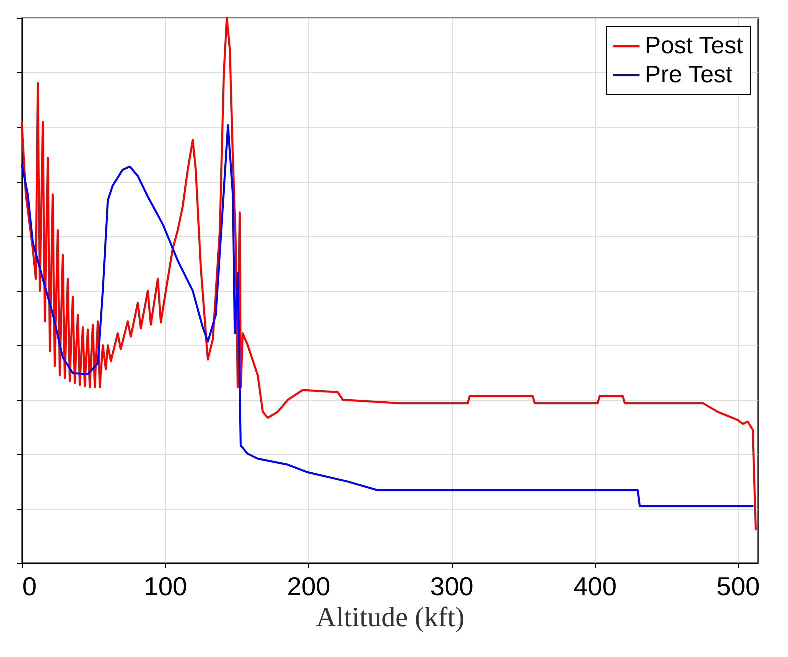  What do you see at coordinates (689, 75) in the screenshot?
I see `legend-label: Pre Test` at bounding box center [689, 75].